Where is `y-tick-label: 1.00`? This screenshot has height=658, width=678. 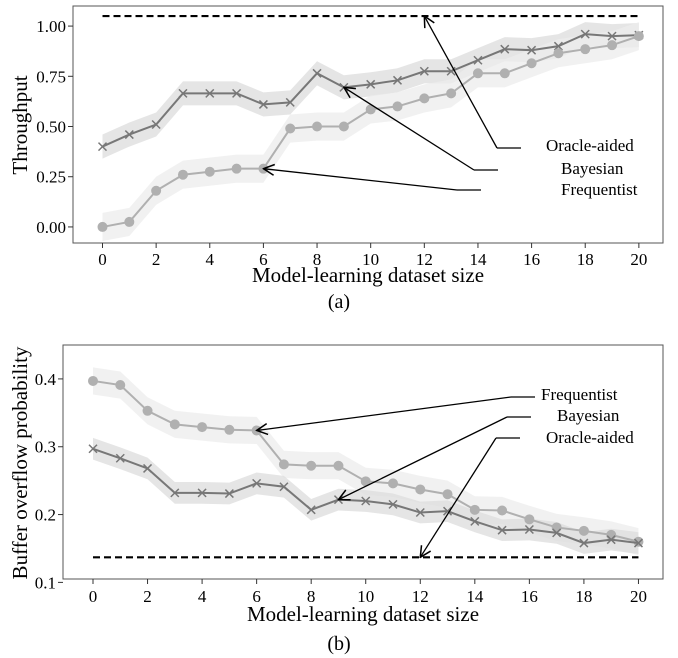 y-tick-label: 1.00 is located at coordinates (51, 26).